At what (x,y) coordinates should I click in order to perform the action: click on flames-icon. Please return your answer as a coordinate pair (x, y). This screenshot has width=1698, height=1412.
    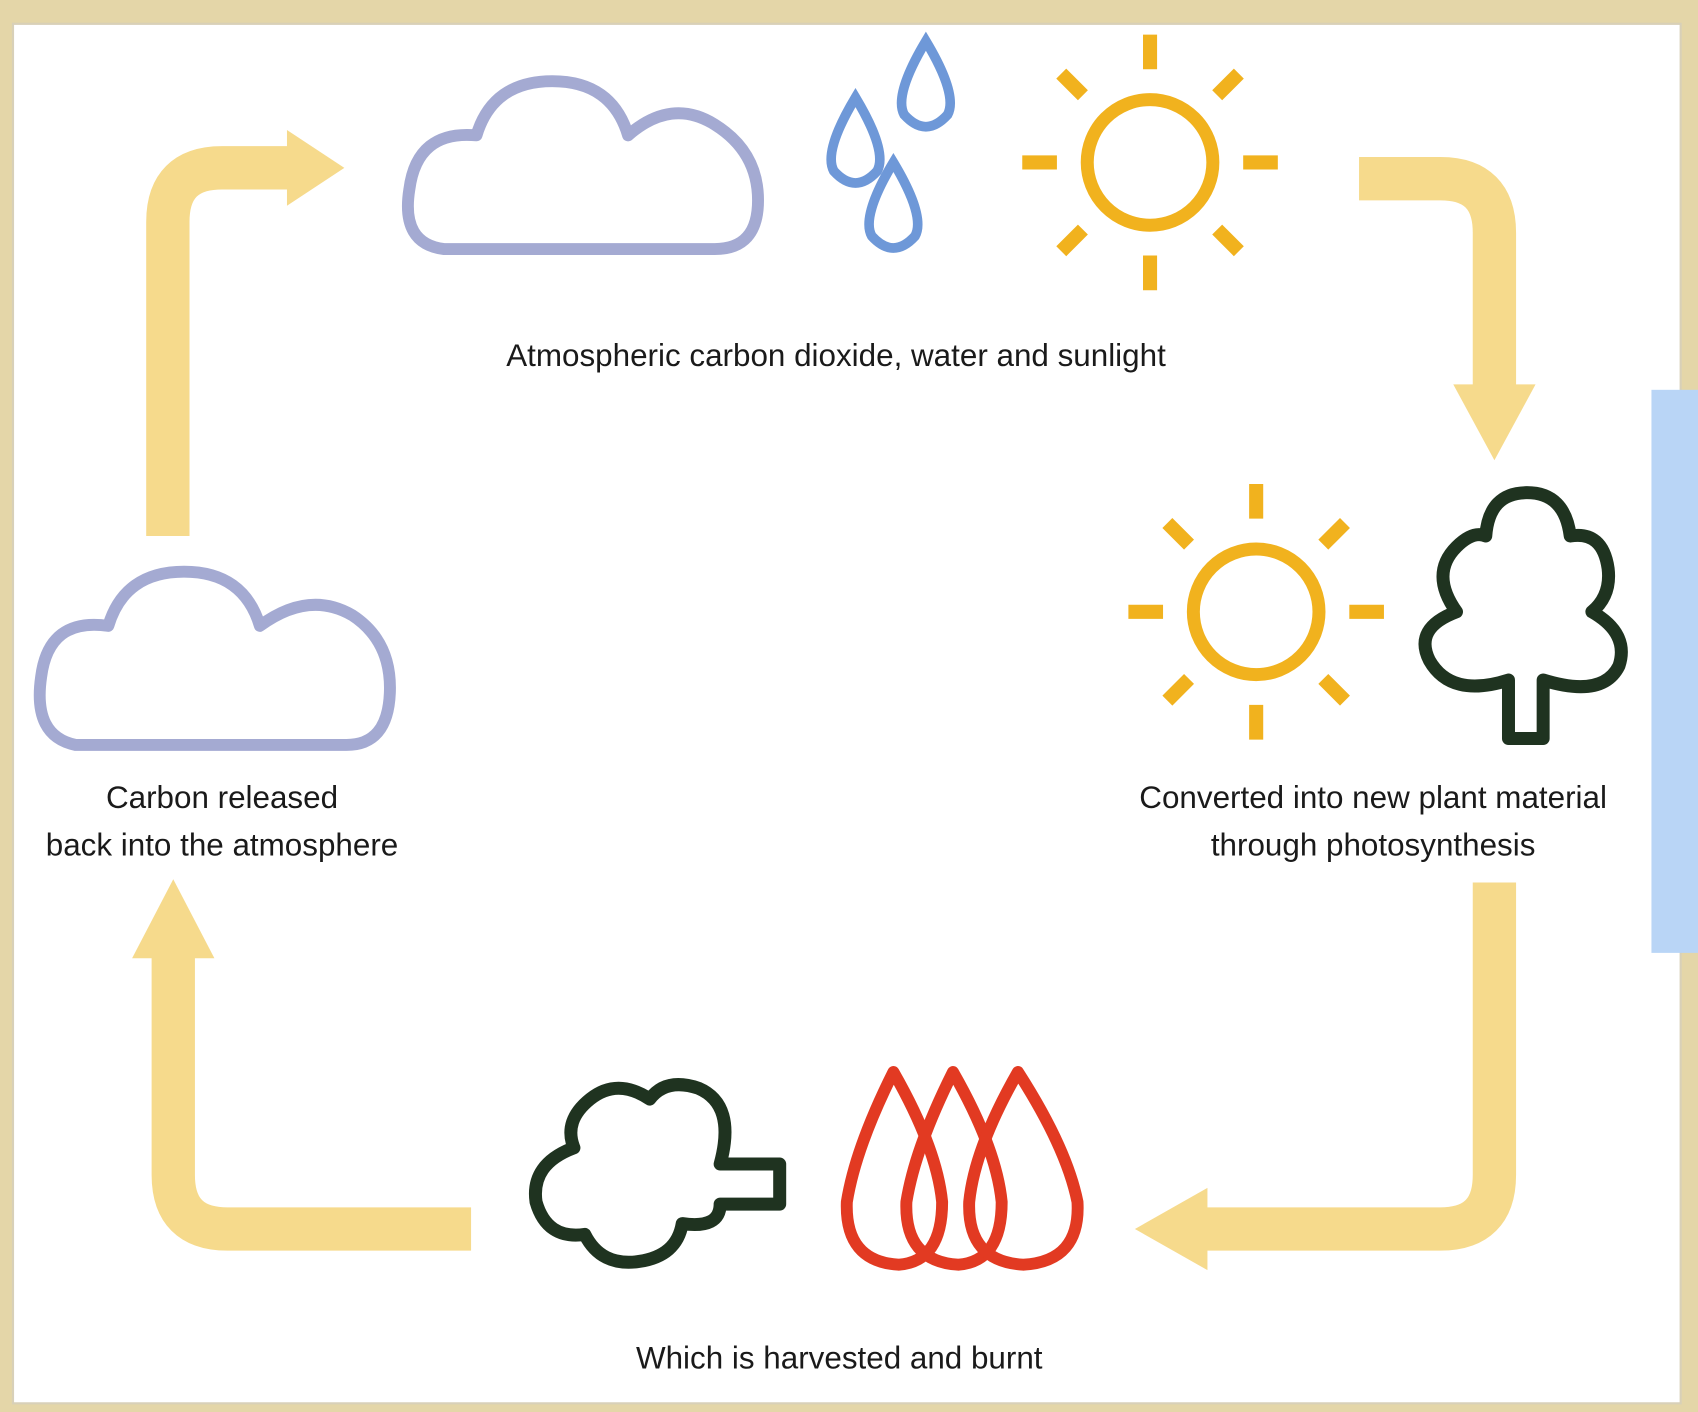
    Looking at the image, I should click on (962, 1168).